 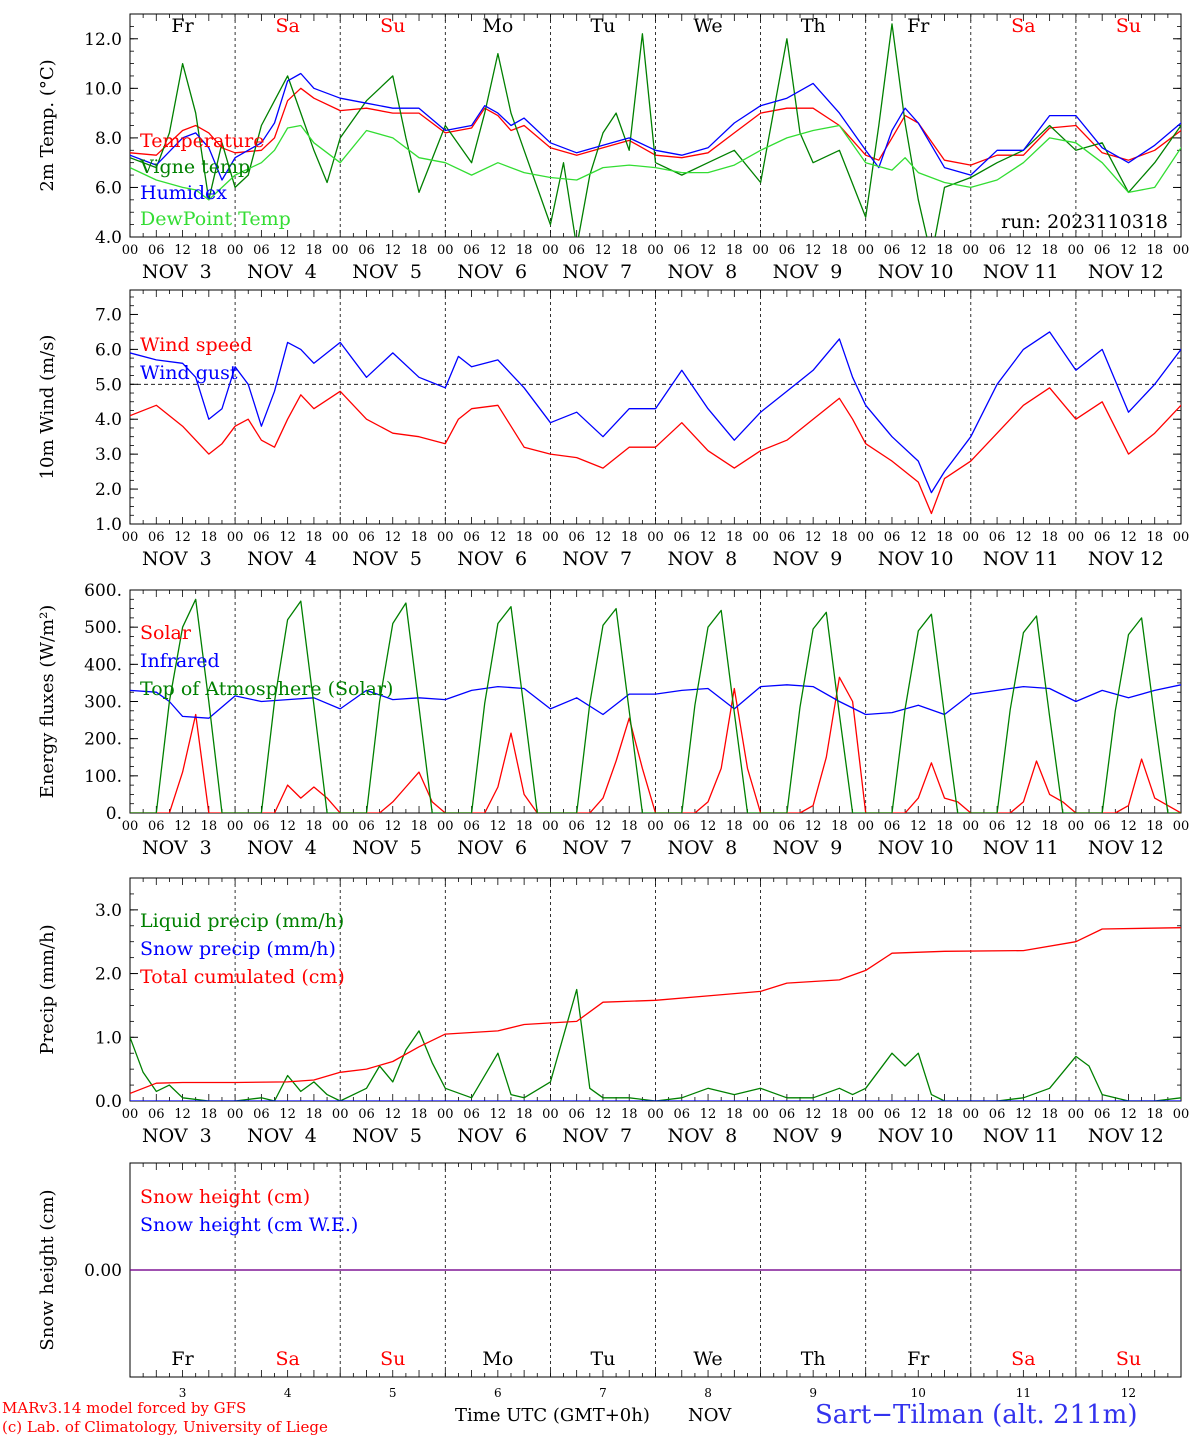 I want to click on y-tick-label: 8.0, so click(x=108, y=139).